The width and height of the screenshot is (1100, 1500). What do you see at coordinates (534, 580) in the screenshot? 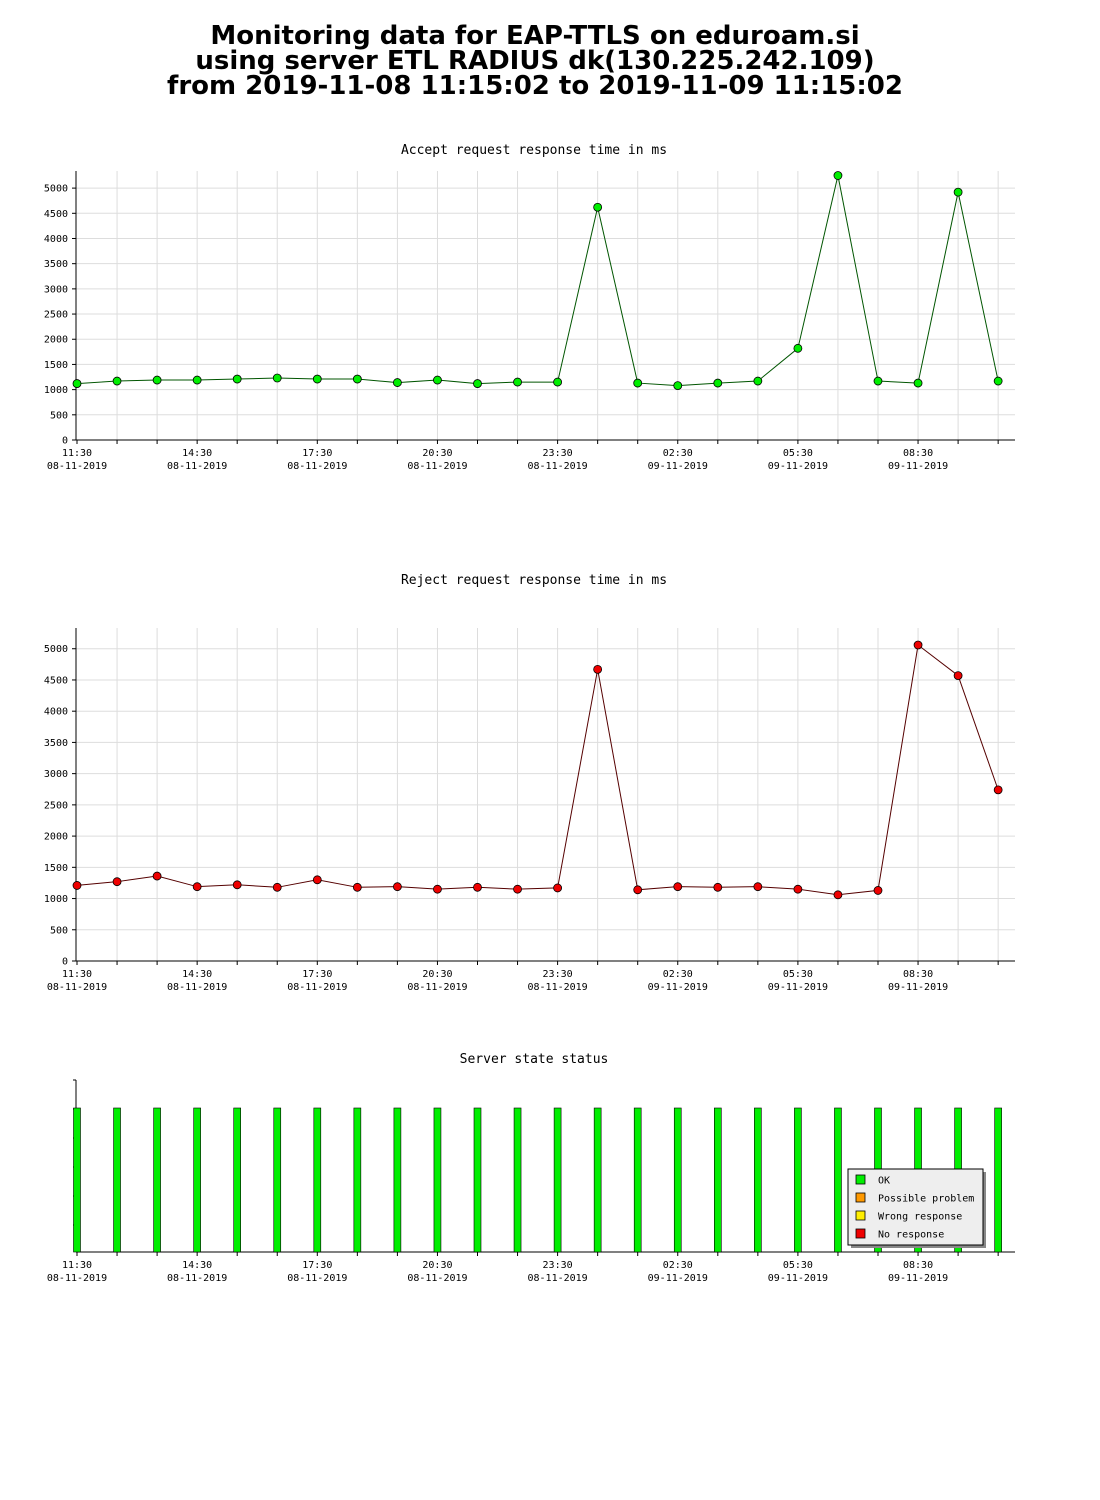
I see `reject-chart-title: Reject request response time in ms` at bounding box center [534, 580].